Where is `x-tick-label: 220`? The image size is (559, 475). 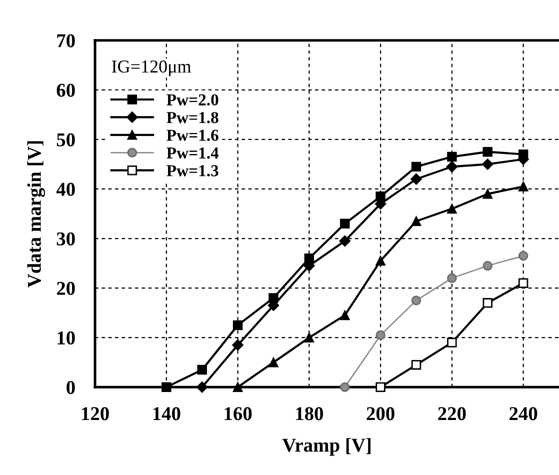 x-tick-label: 220 is located at coordinates (452, 413).